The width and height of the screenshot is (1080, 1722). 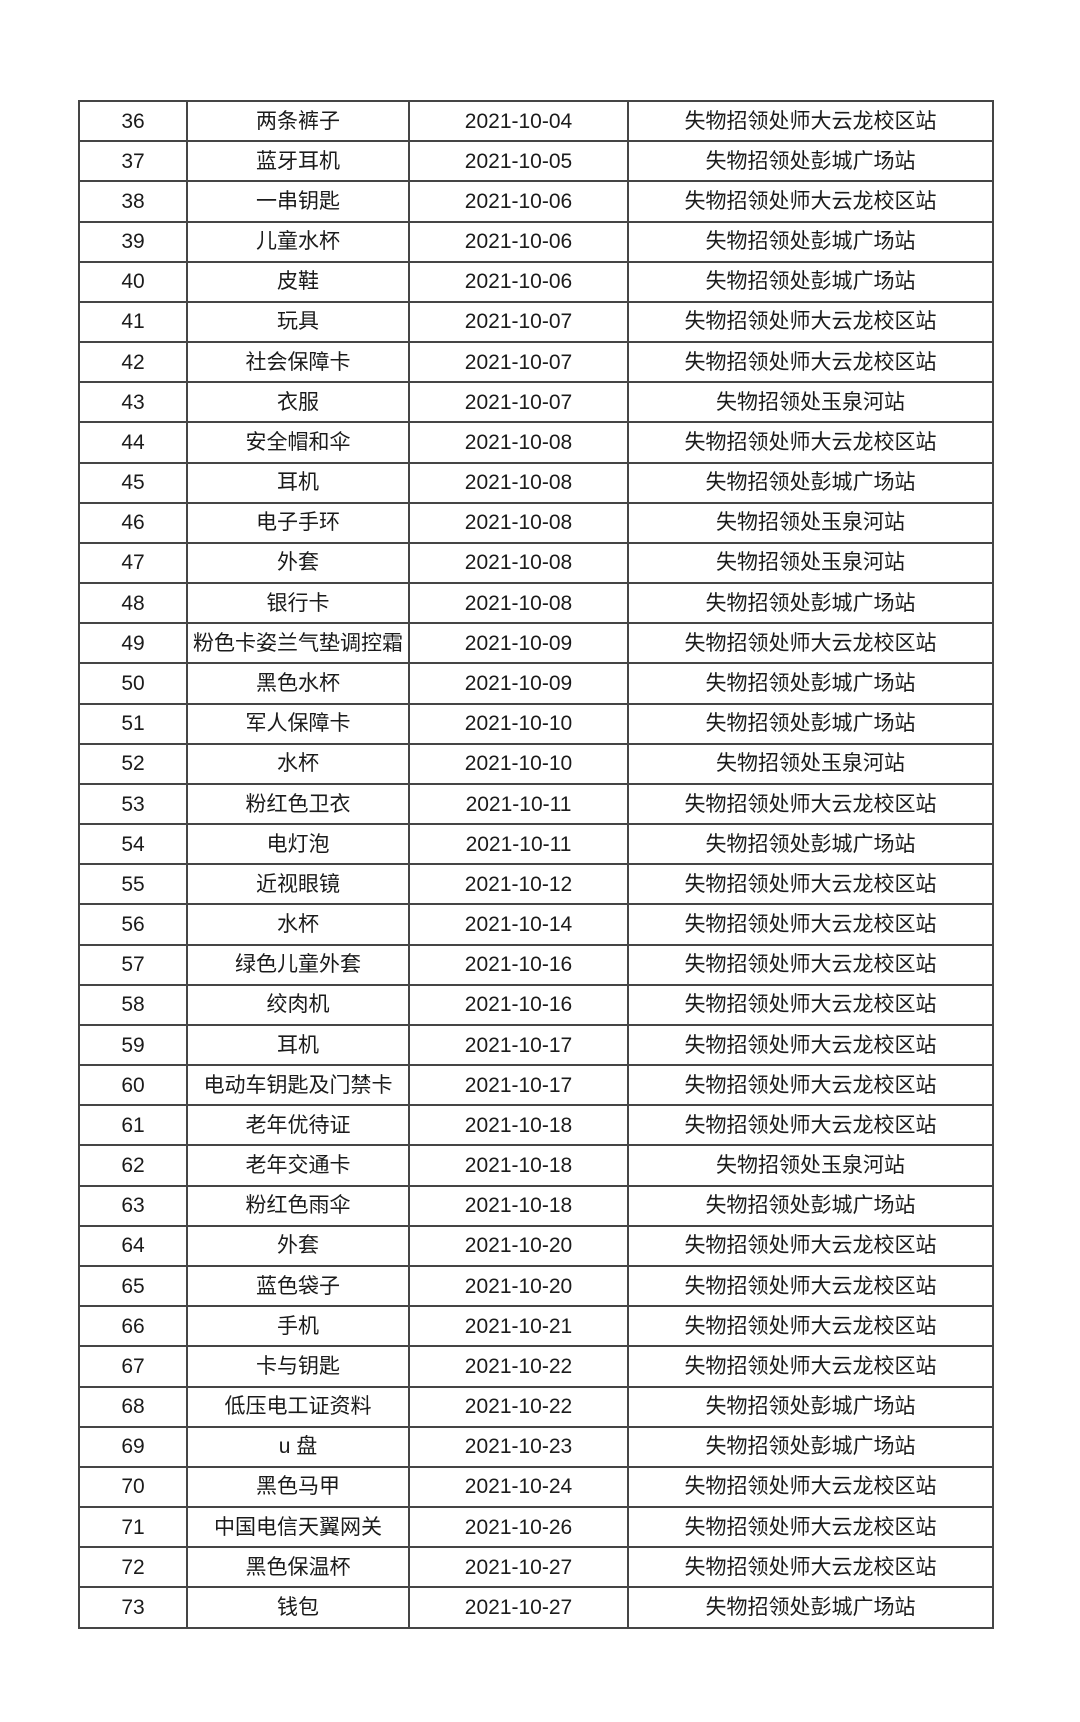 I want to click on cell-number: 54, so click(x=133, y=844).